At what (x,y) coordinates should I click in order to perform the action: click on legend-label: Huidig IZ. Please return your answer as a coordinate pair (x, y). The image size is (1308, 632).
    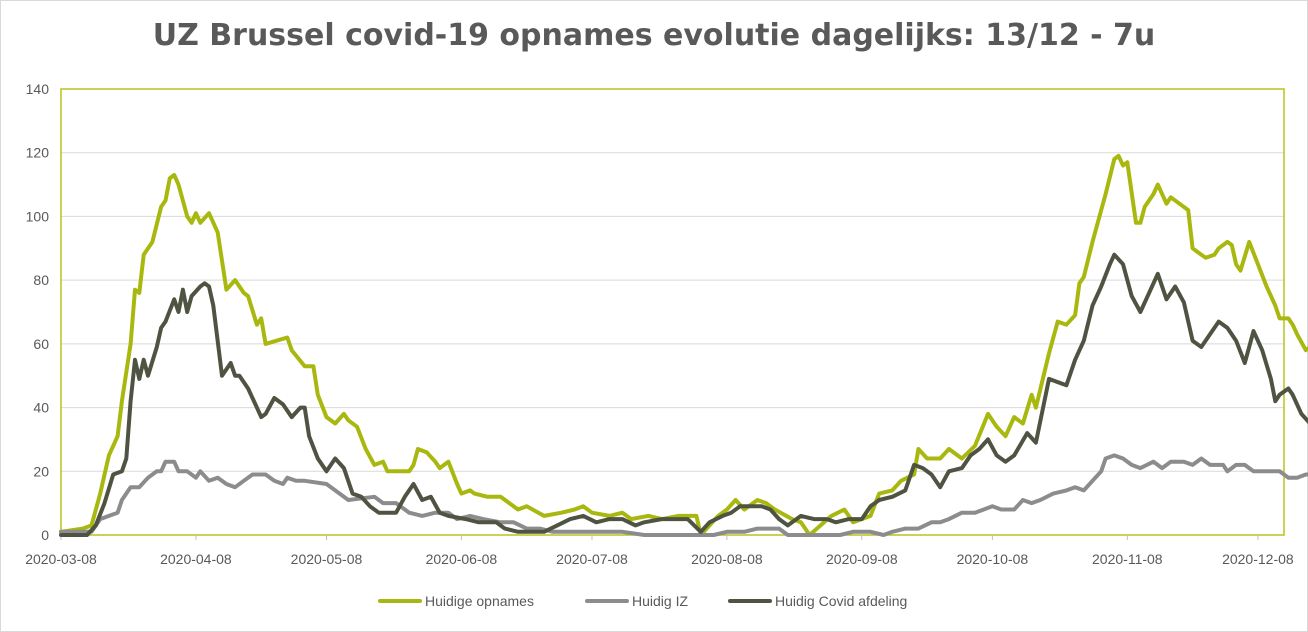
    Looking at the image, I should click on (660, 601).